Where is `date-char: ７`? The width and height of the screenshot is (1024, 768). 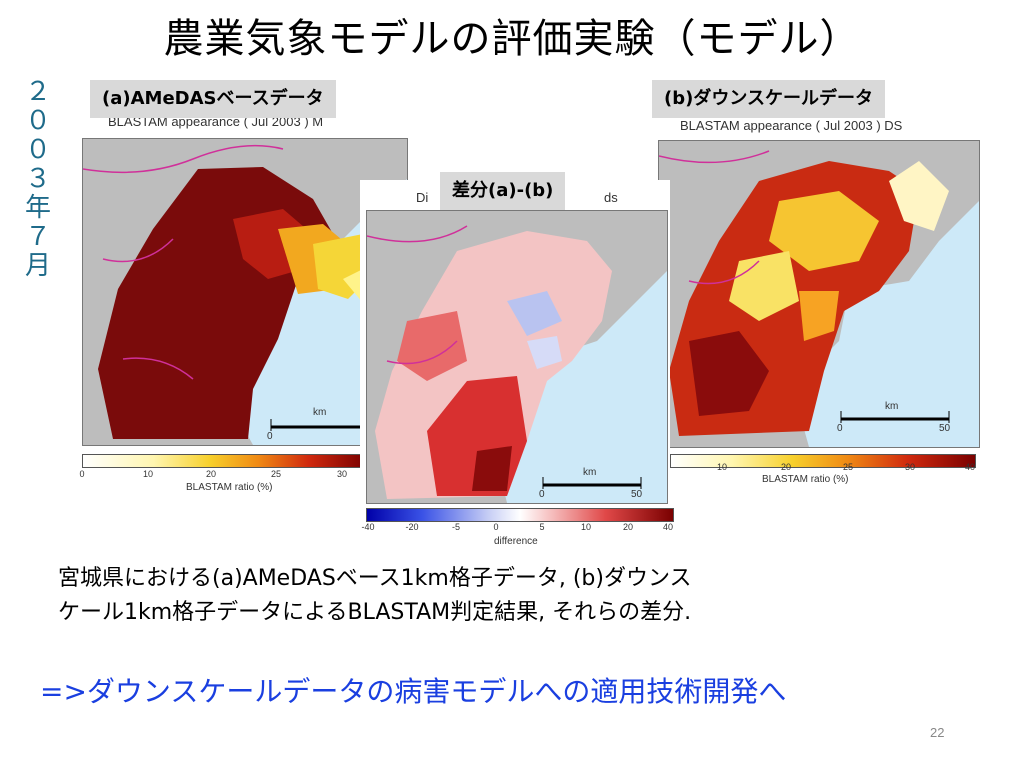
date-char: ７ is located at coordinates (37, 237).